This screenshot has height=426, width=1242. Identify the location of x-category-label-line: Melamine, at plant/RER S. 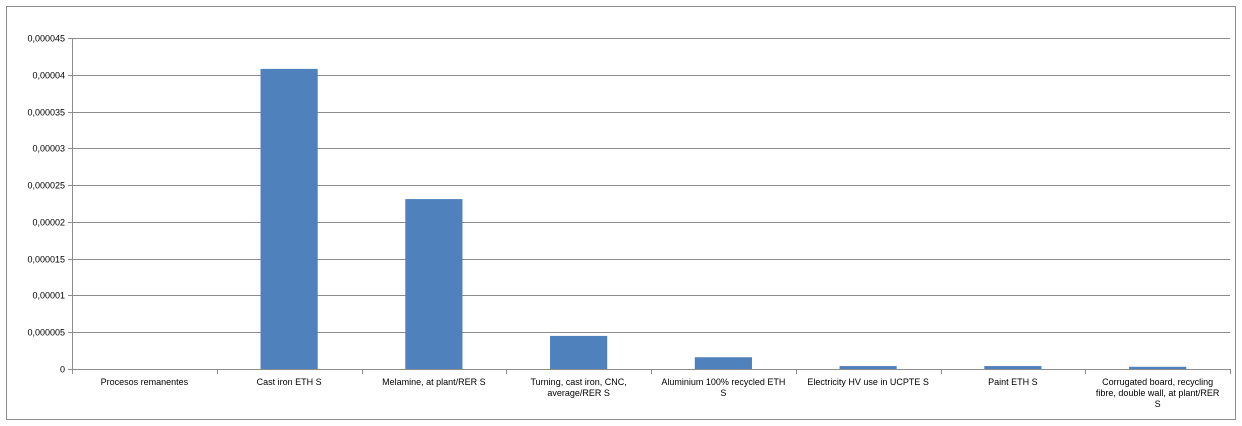
(434, 382).